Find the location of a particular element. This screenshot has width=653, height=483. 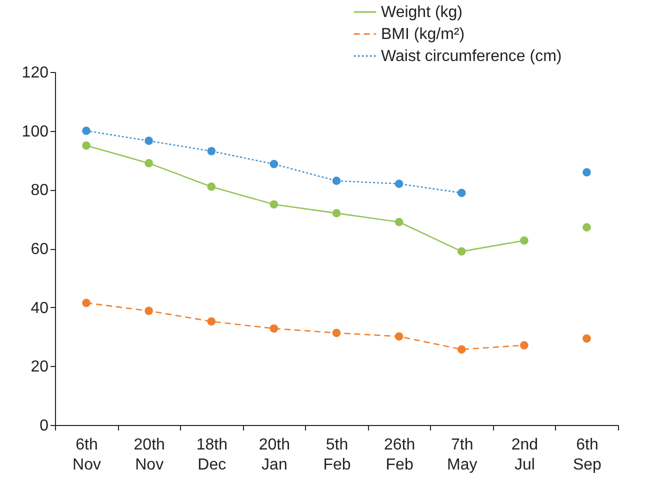

y-tick-label: 100 is located at coordinates (35, 131).